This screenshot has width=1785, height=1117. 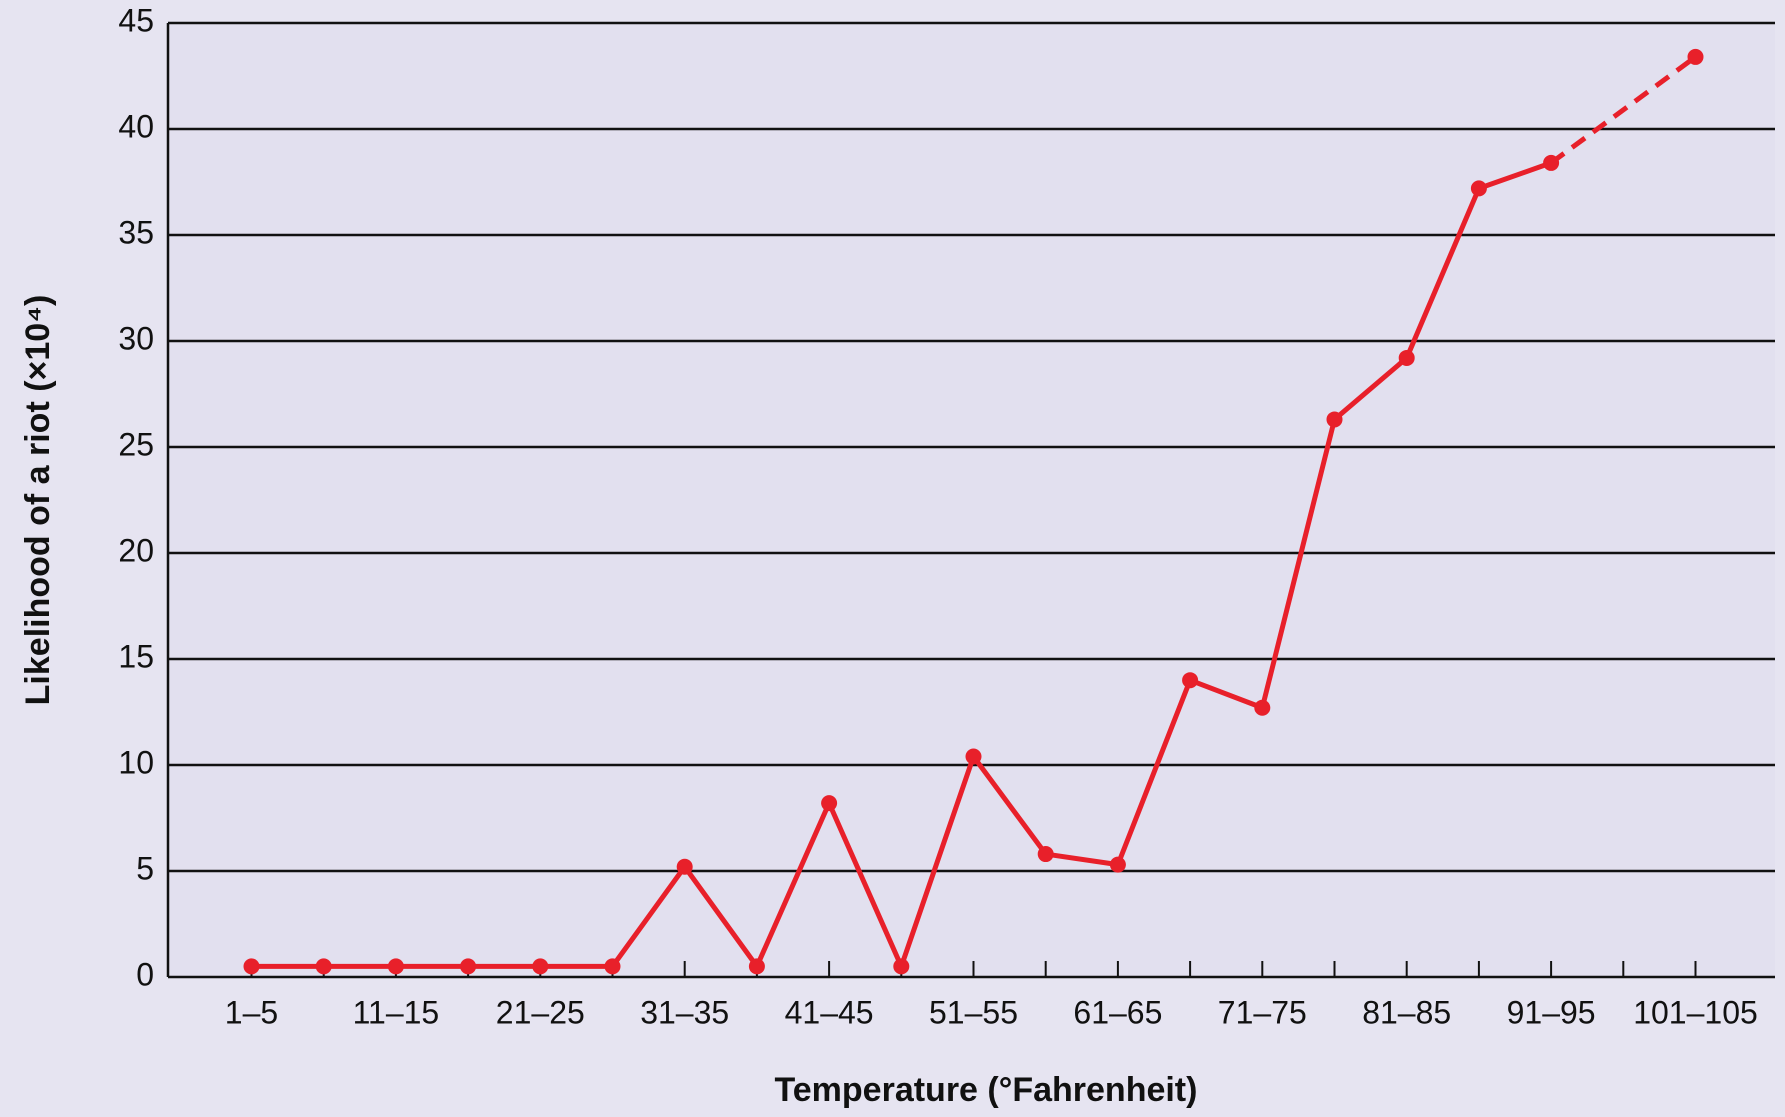 I want to click on x-tick-label: 51–55, so click(x=973, y=1012).